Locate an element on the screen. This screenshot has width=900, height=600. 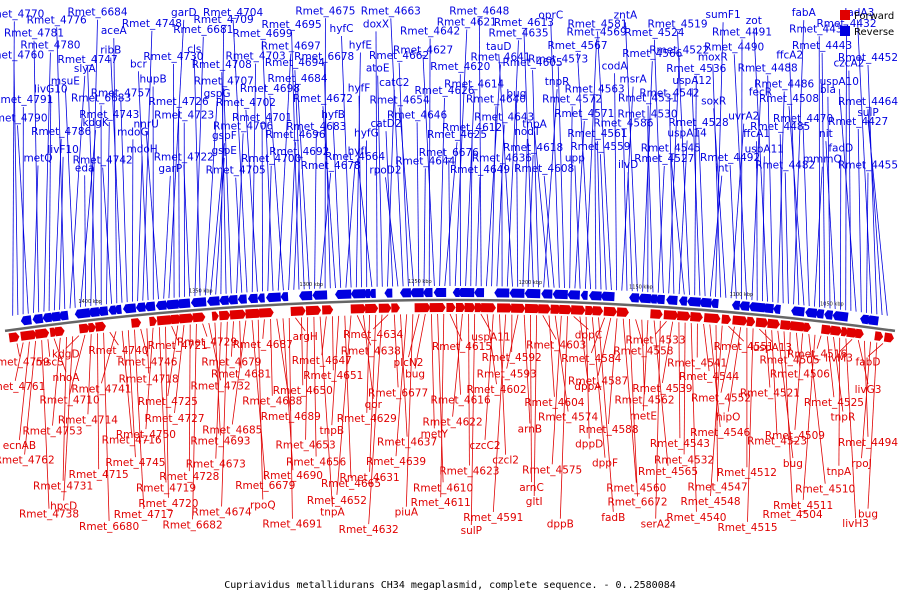
forward-gene-label: sulP is located at coordinates (471, 531).